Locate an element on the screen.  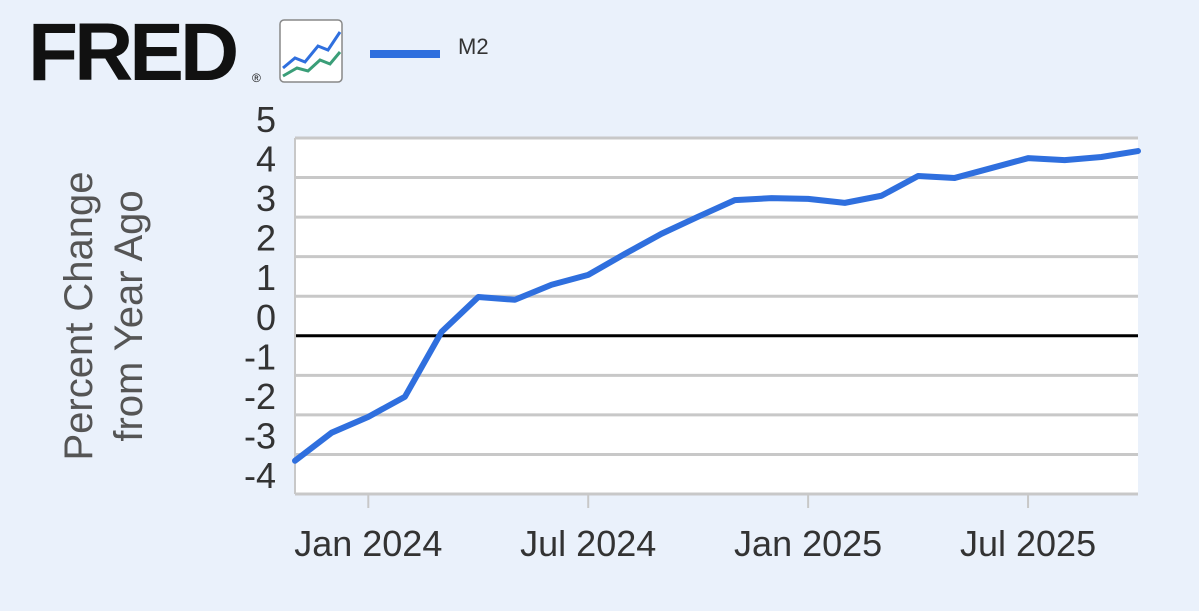
y-tick-label: 0 is located at coordinates (266, 317).